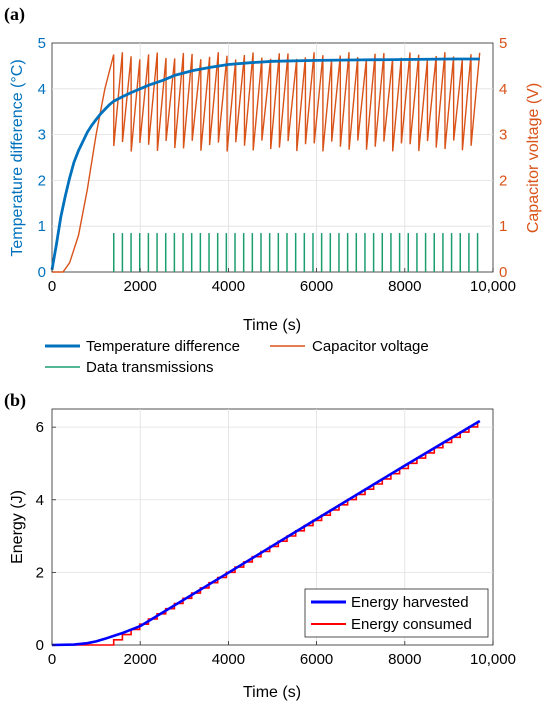 This screenshot has height=706, width=550. Describe the element at coordinates (503, 135) in the screenshot. I see `y-tick-label-right: 3` at that location.